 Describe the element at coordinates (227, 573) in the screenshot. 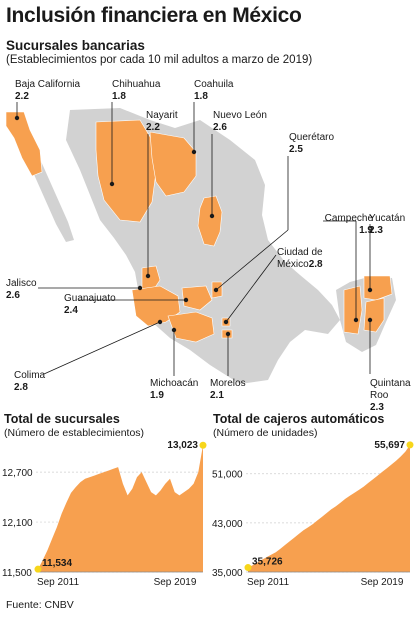

I see `chart2-ytick-label: 35,000` at that location.